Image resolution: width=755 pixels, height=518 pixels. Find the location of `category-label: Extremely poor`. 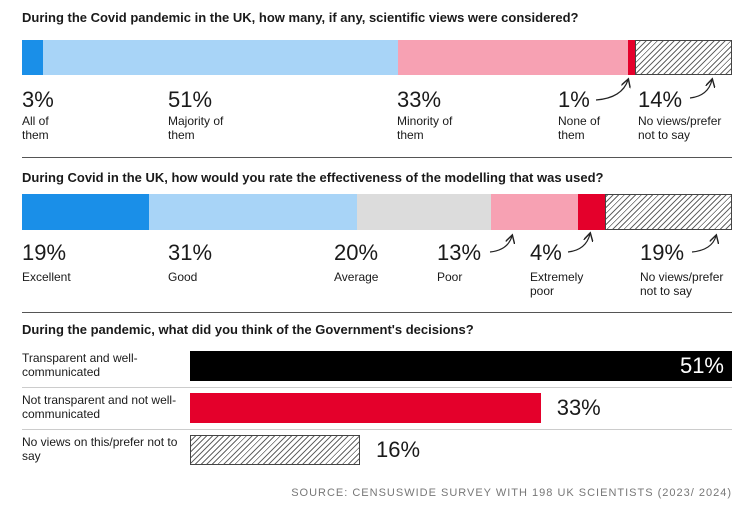

category-label: Extremely poor is located at coordinates (557, 284).